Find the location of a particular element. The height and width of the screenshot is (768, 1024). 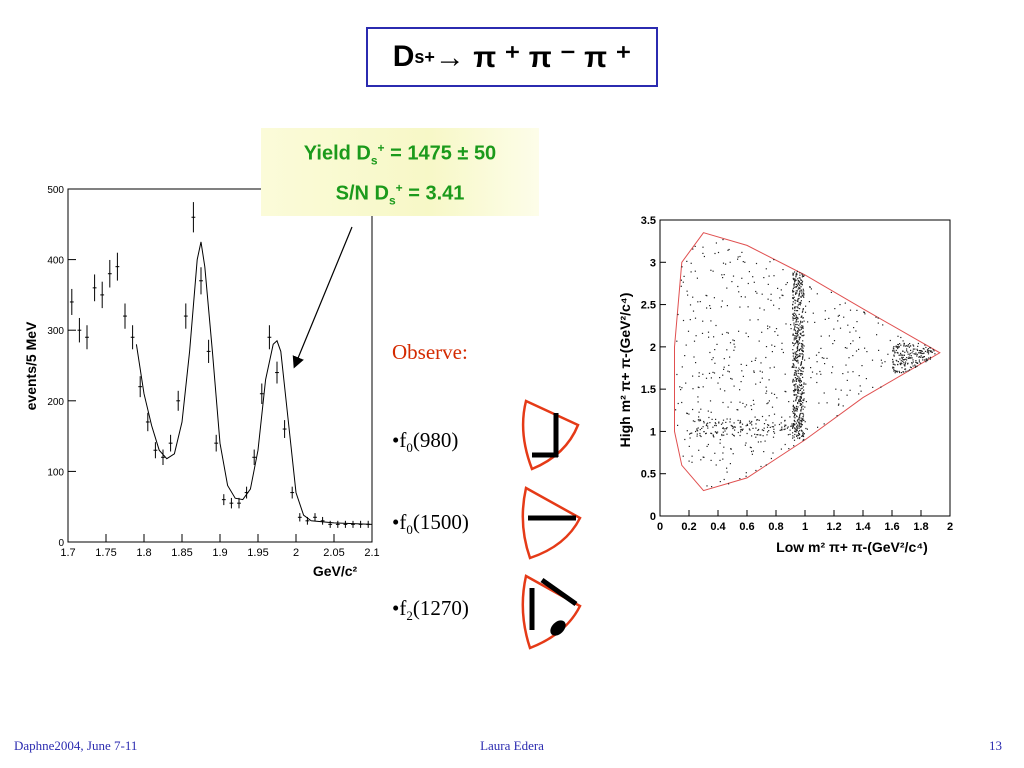

dalitz-pattern-f2-1270-icon is located at coordinates (551, 612).